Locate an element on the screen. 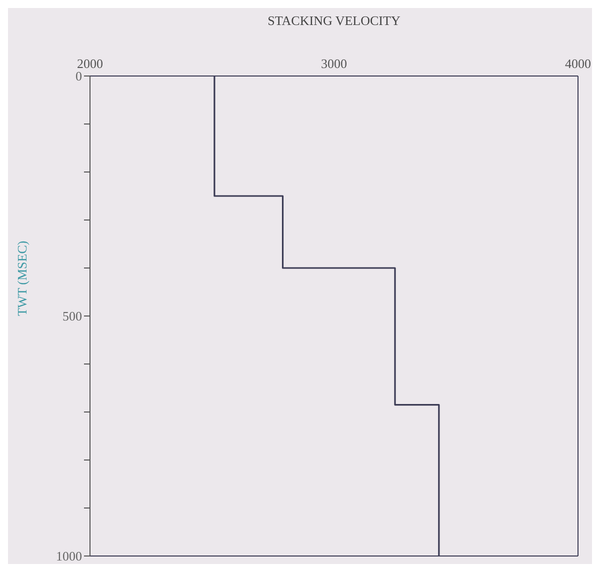 The image size is (600, 574). x-tick-label: 3000 is located at coordinates (334, 63).